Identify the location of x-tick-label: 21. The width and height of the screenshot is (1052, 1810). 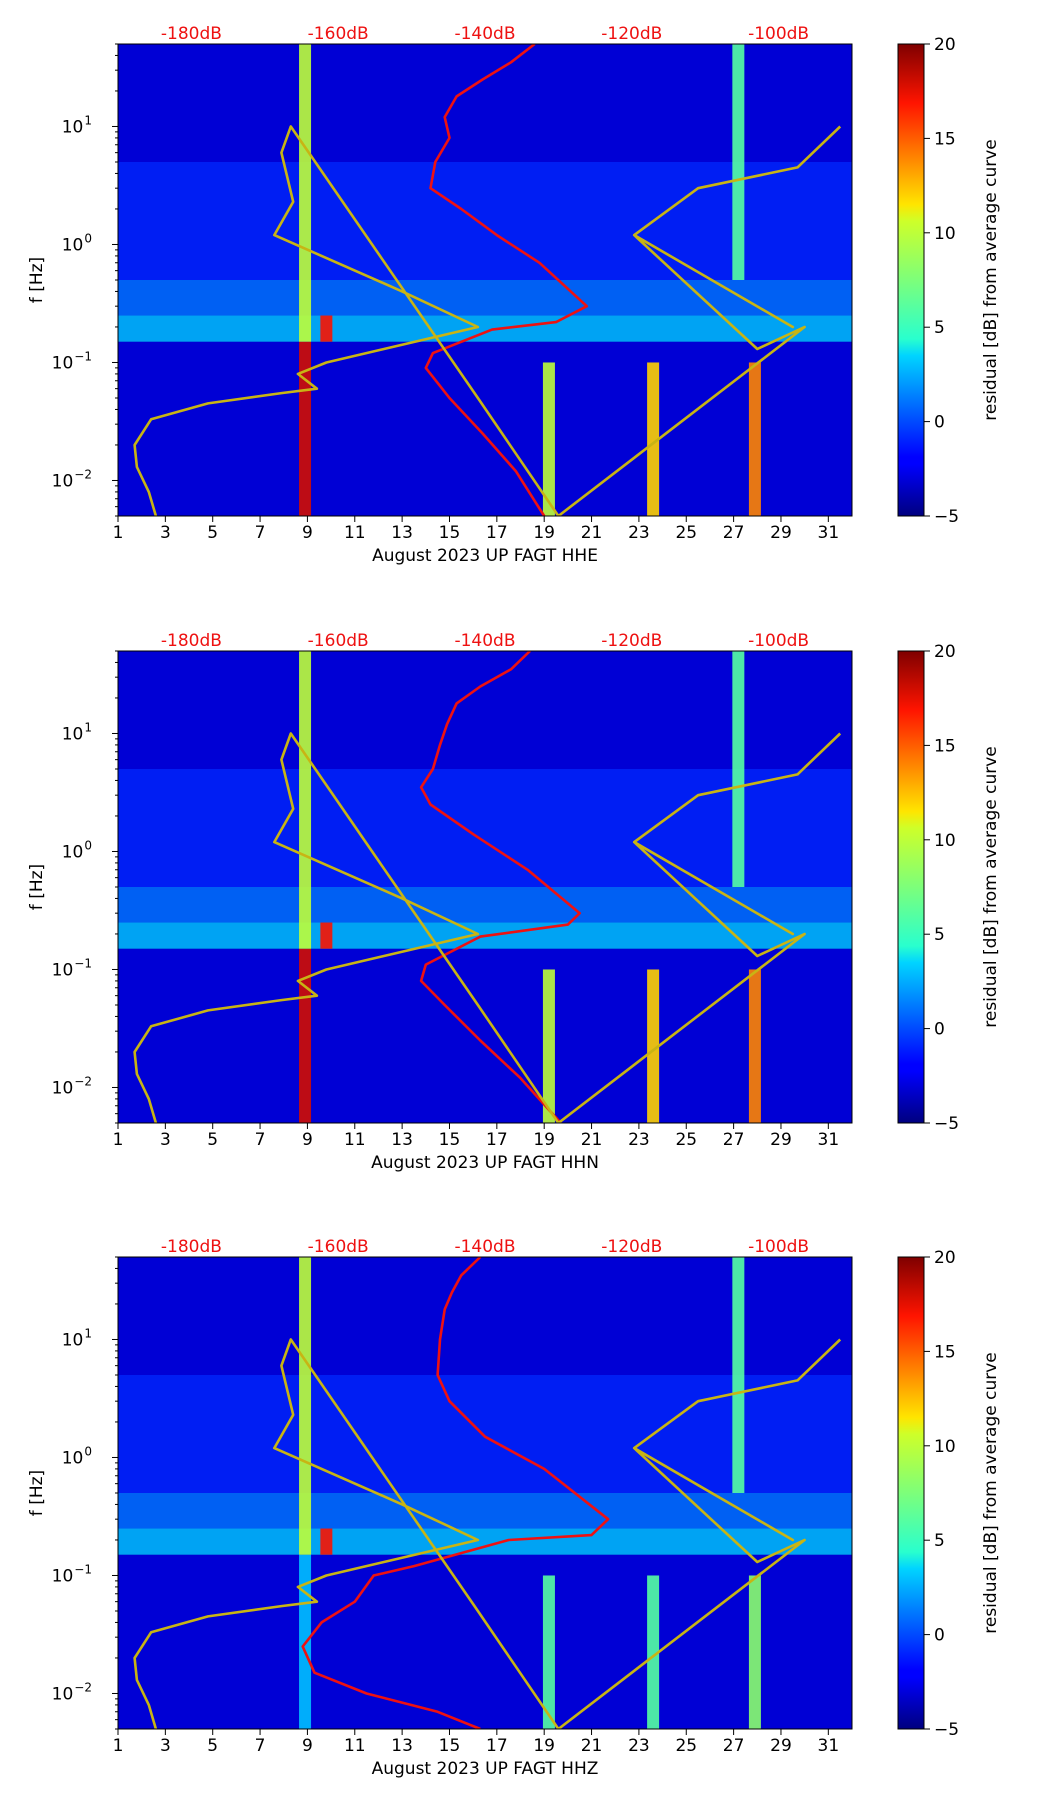
(592, 1746).